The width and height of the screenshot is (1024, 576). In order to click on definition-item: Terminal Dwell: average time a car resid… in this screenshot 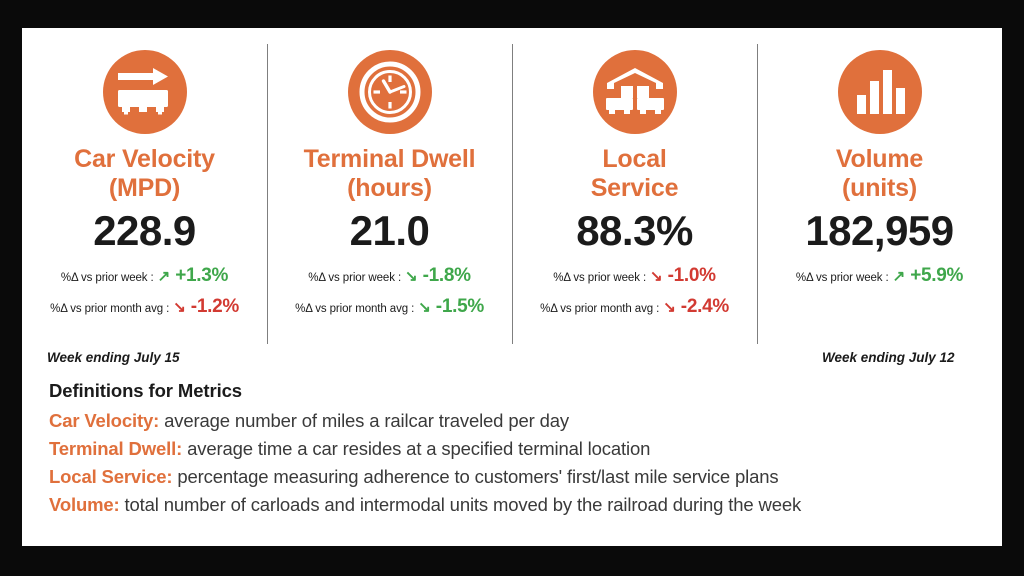, I will do `click(514, 449)`.